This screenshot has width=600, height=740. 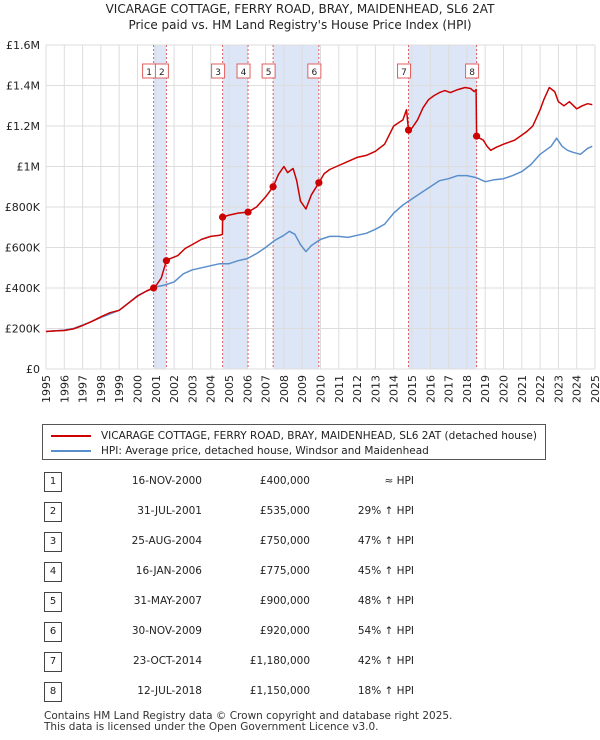 I want to click on sale-hpi-relation: 45% ↑ HPI, so click(x=385, y=571).